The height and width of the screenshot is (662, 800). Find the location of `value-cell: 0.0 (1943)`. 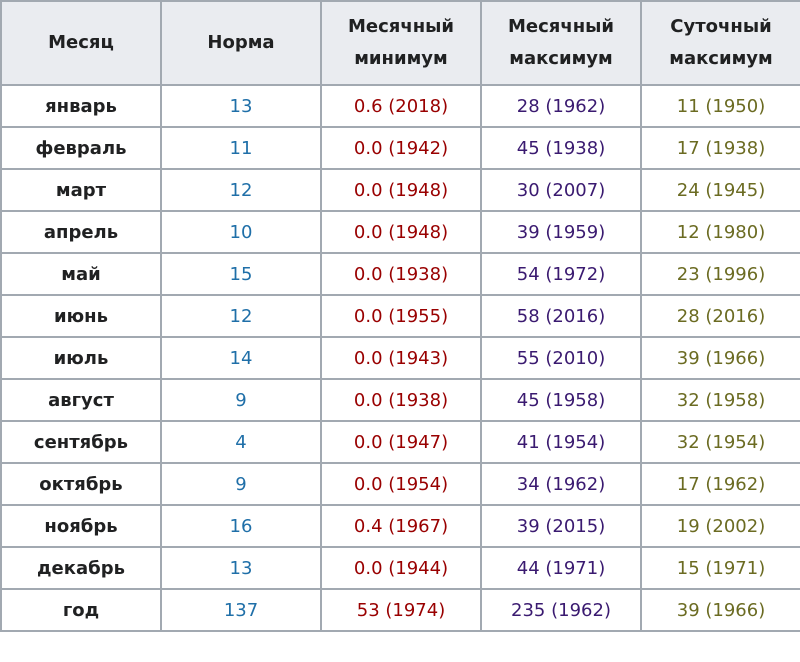

value-cell: 0.0 (1943) is located at coordinates (401, 358).